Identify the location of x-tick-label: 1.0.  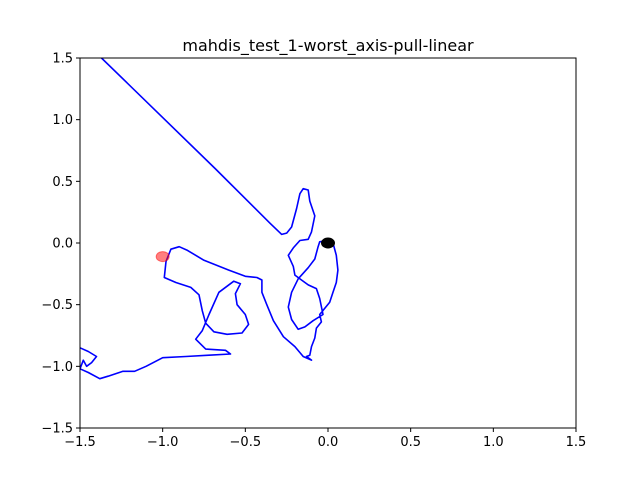
(493, 442).